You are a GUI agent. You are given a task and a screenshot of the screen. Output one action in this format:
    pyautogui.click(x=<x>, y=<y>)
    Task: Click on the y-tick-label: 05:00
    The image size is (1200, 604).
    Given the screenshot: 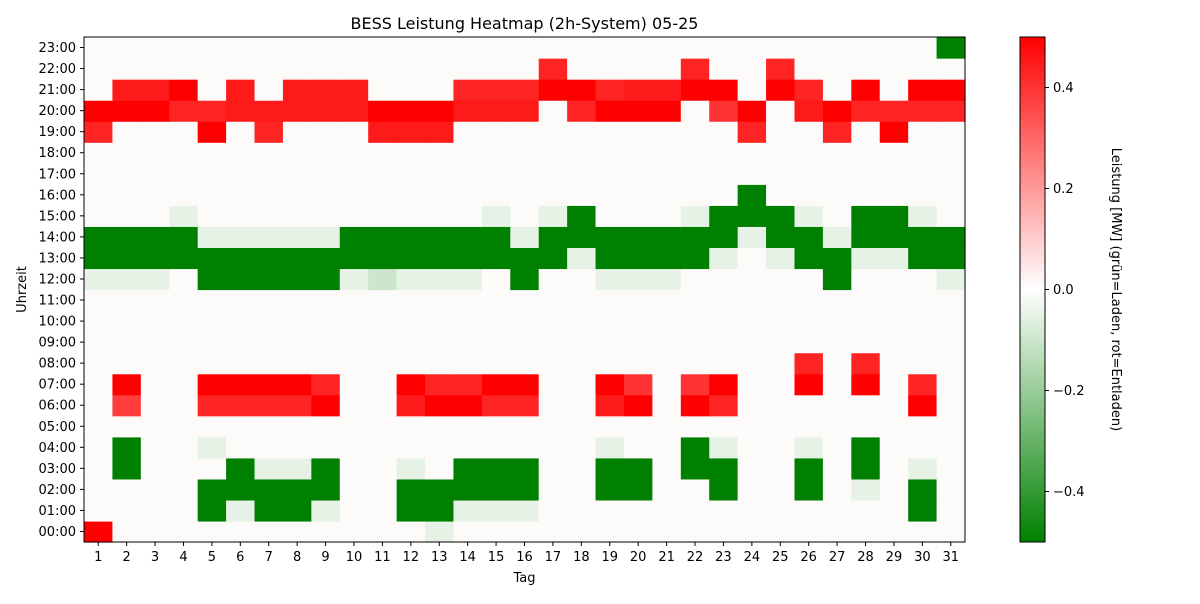 What is the action you would take?
    pyautogui.click(x=57, y=427)
    